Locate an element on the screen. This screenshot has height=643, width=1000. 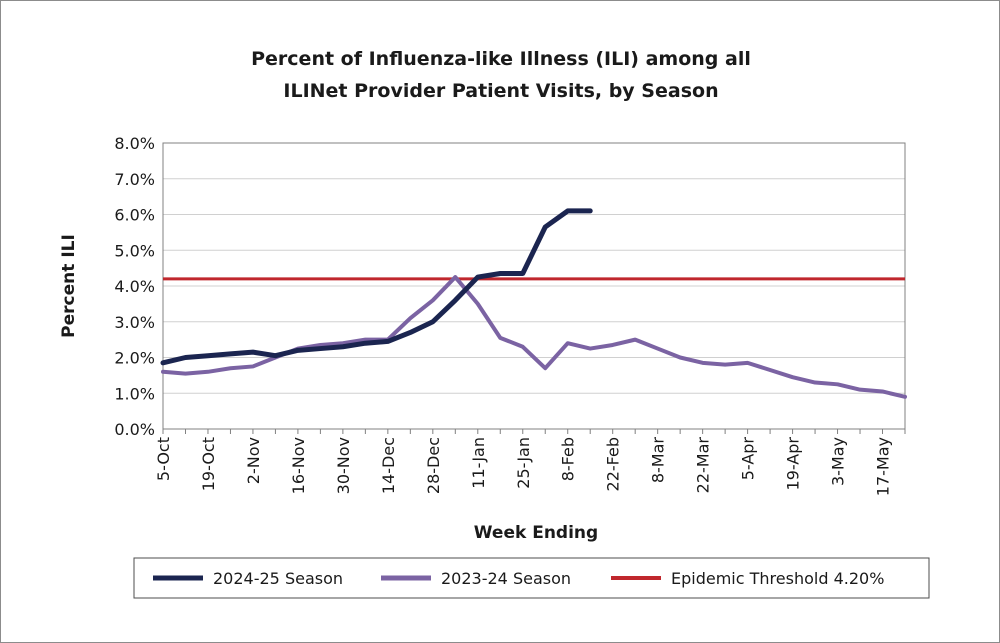
x-tick-label-2: 2-Nov is located at coordinates (253, 460).